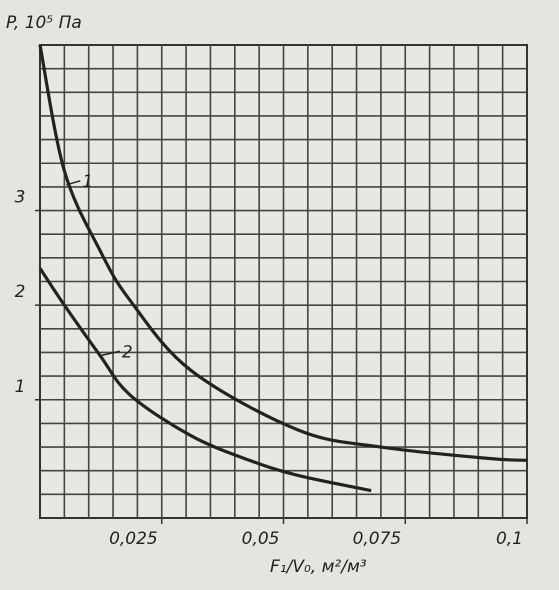  What do you see at coordinates (261, 539) in the screenshot?
I see `x-tick-label: 0,05` at bounding box center [261, 539].